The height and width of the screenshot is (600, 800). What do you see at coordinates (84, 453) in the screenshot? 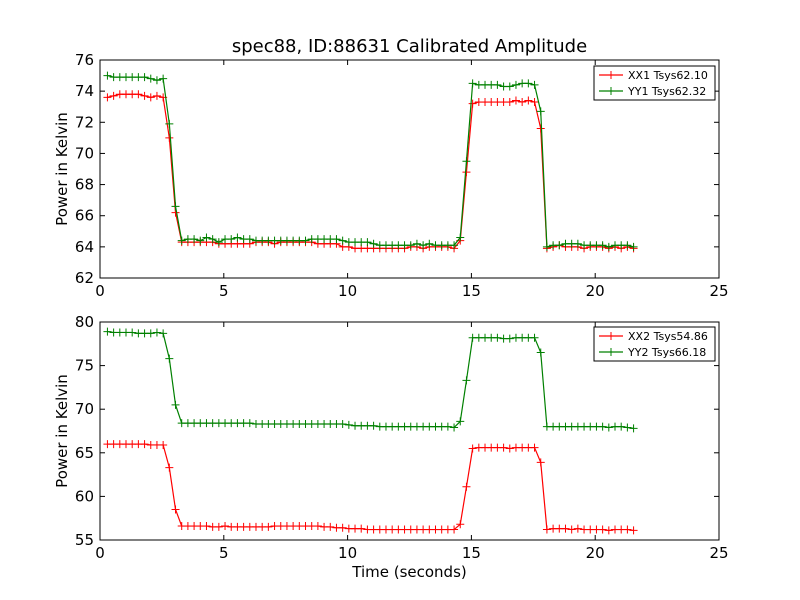
I see `y-tick-label: 65` at bounding box center [84, 453].